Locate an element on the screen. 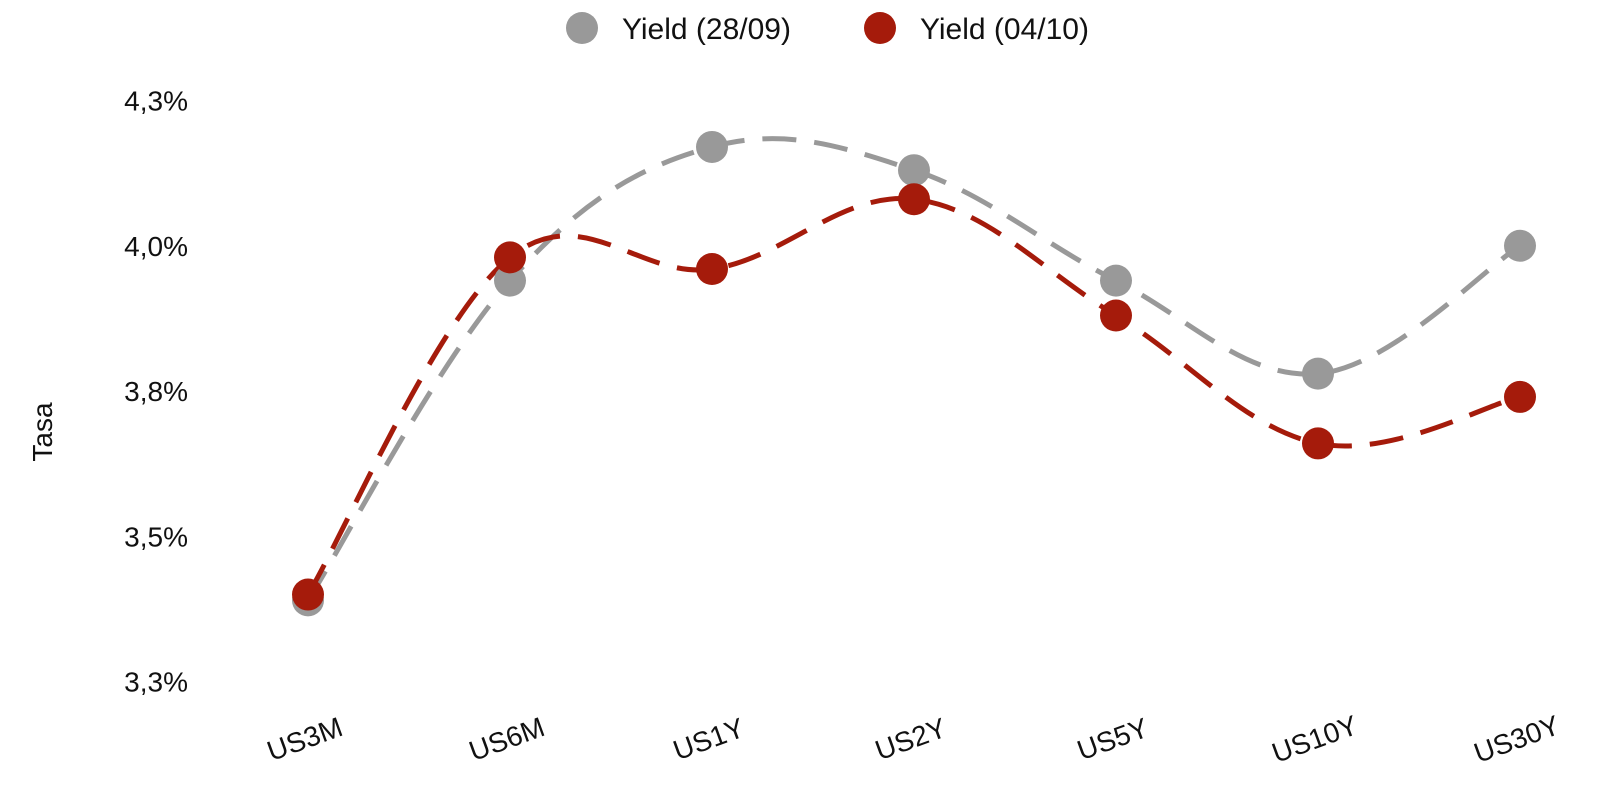 The image size is (1611, 800). data-point-series-1-us30y is located at coordinates (1520, 396).